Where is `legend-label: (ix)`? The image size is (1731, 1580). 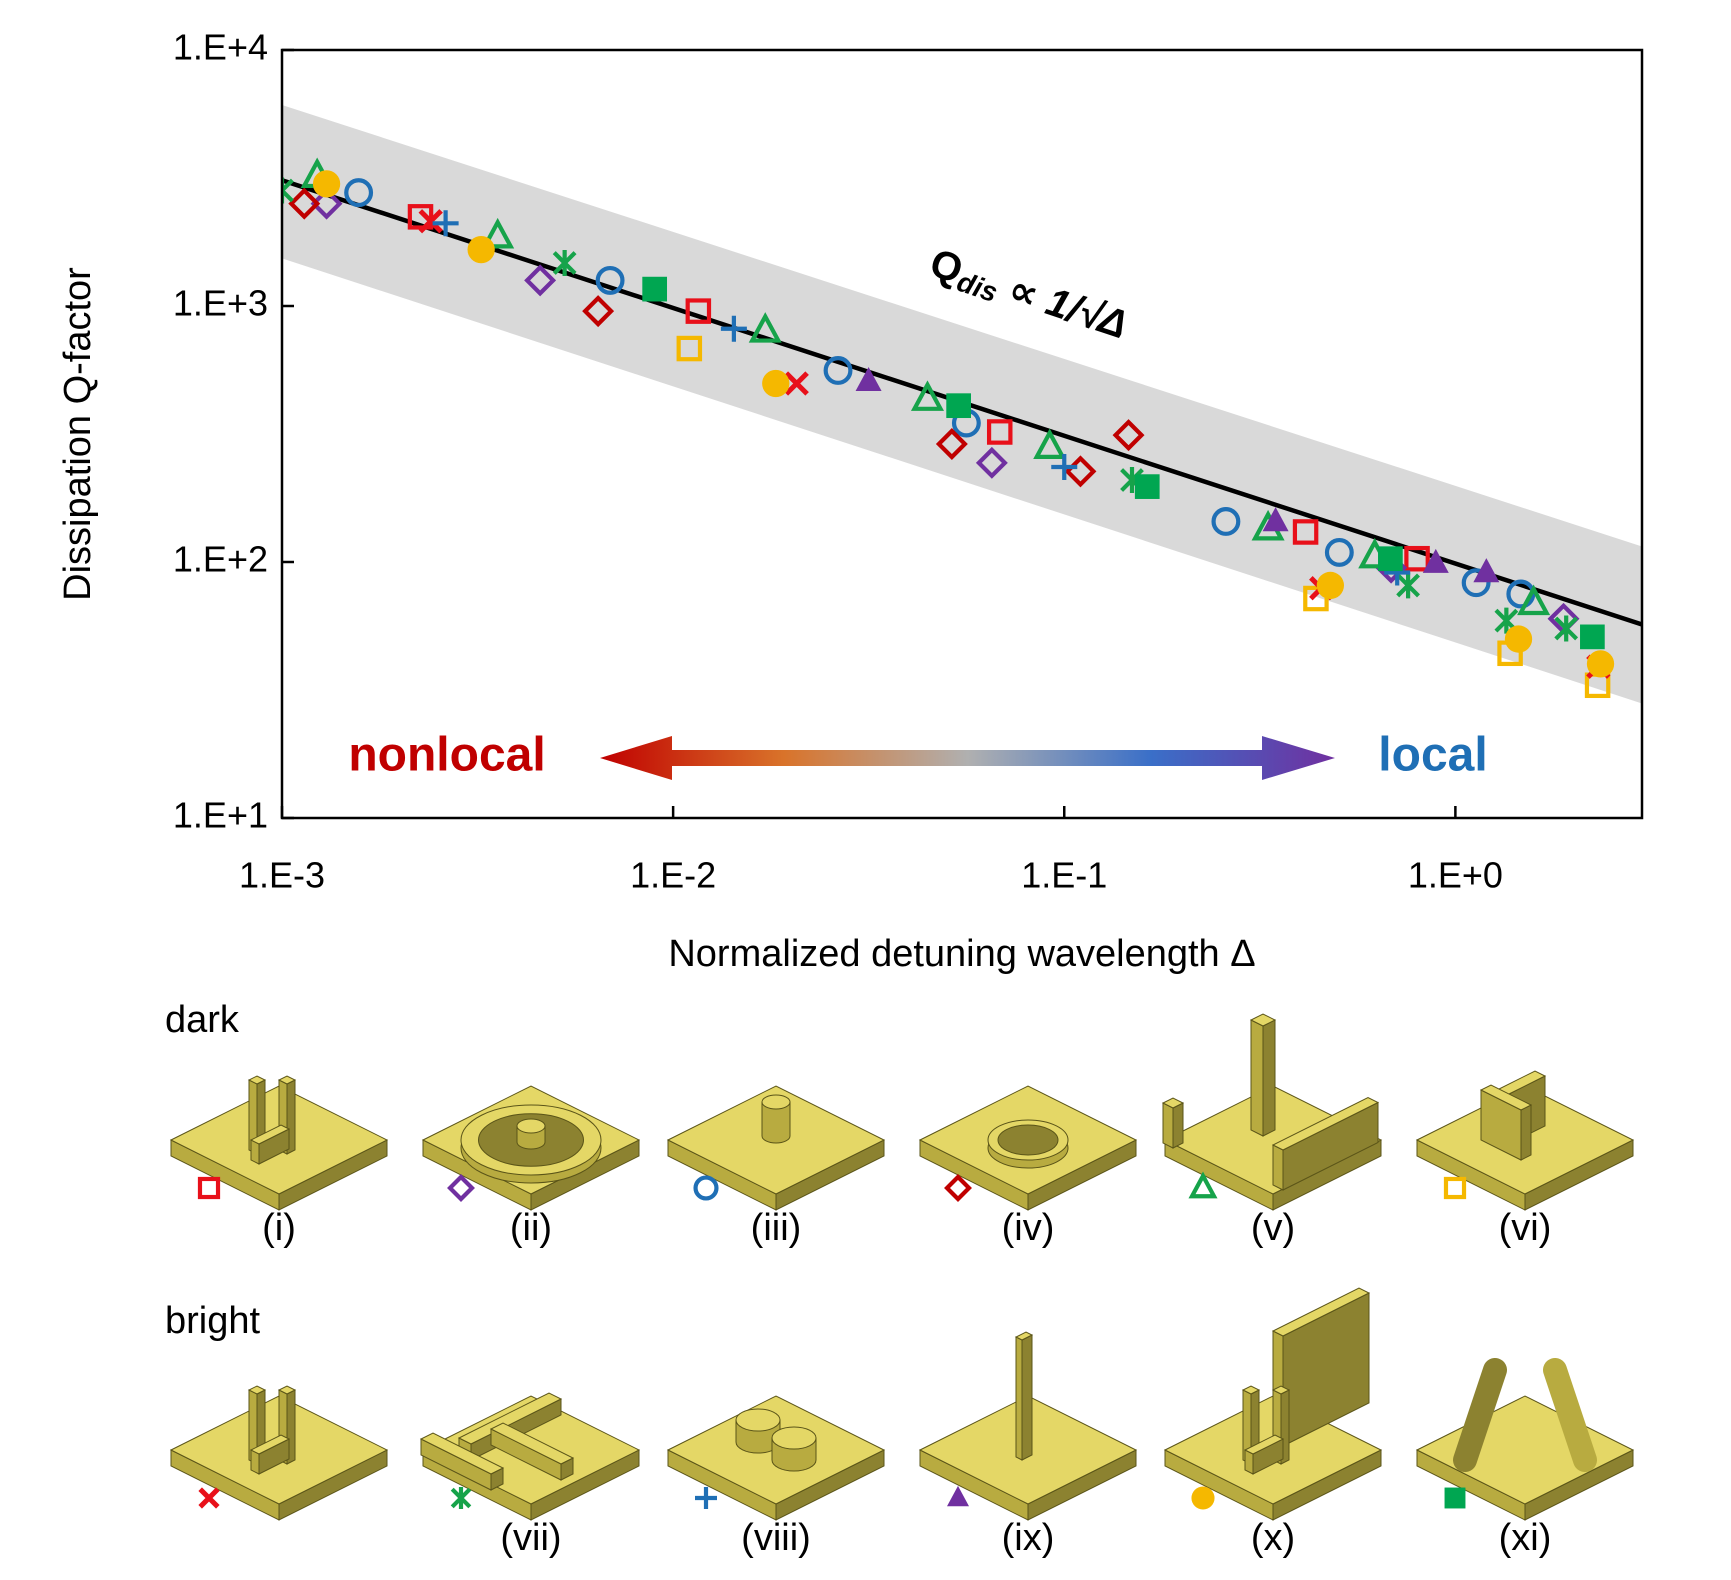 legend-label: (ix) is located at coordinates (1028, 1538).